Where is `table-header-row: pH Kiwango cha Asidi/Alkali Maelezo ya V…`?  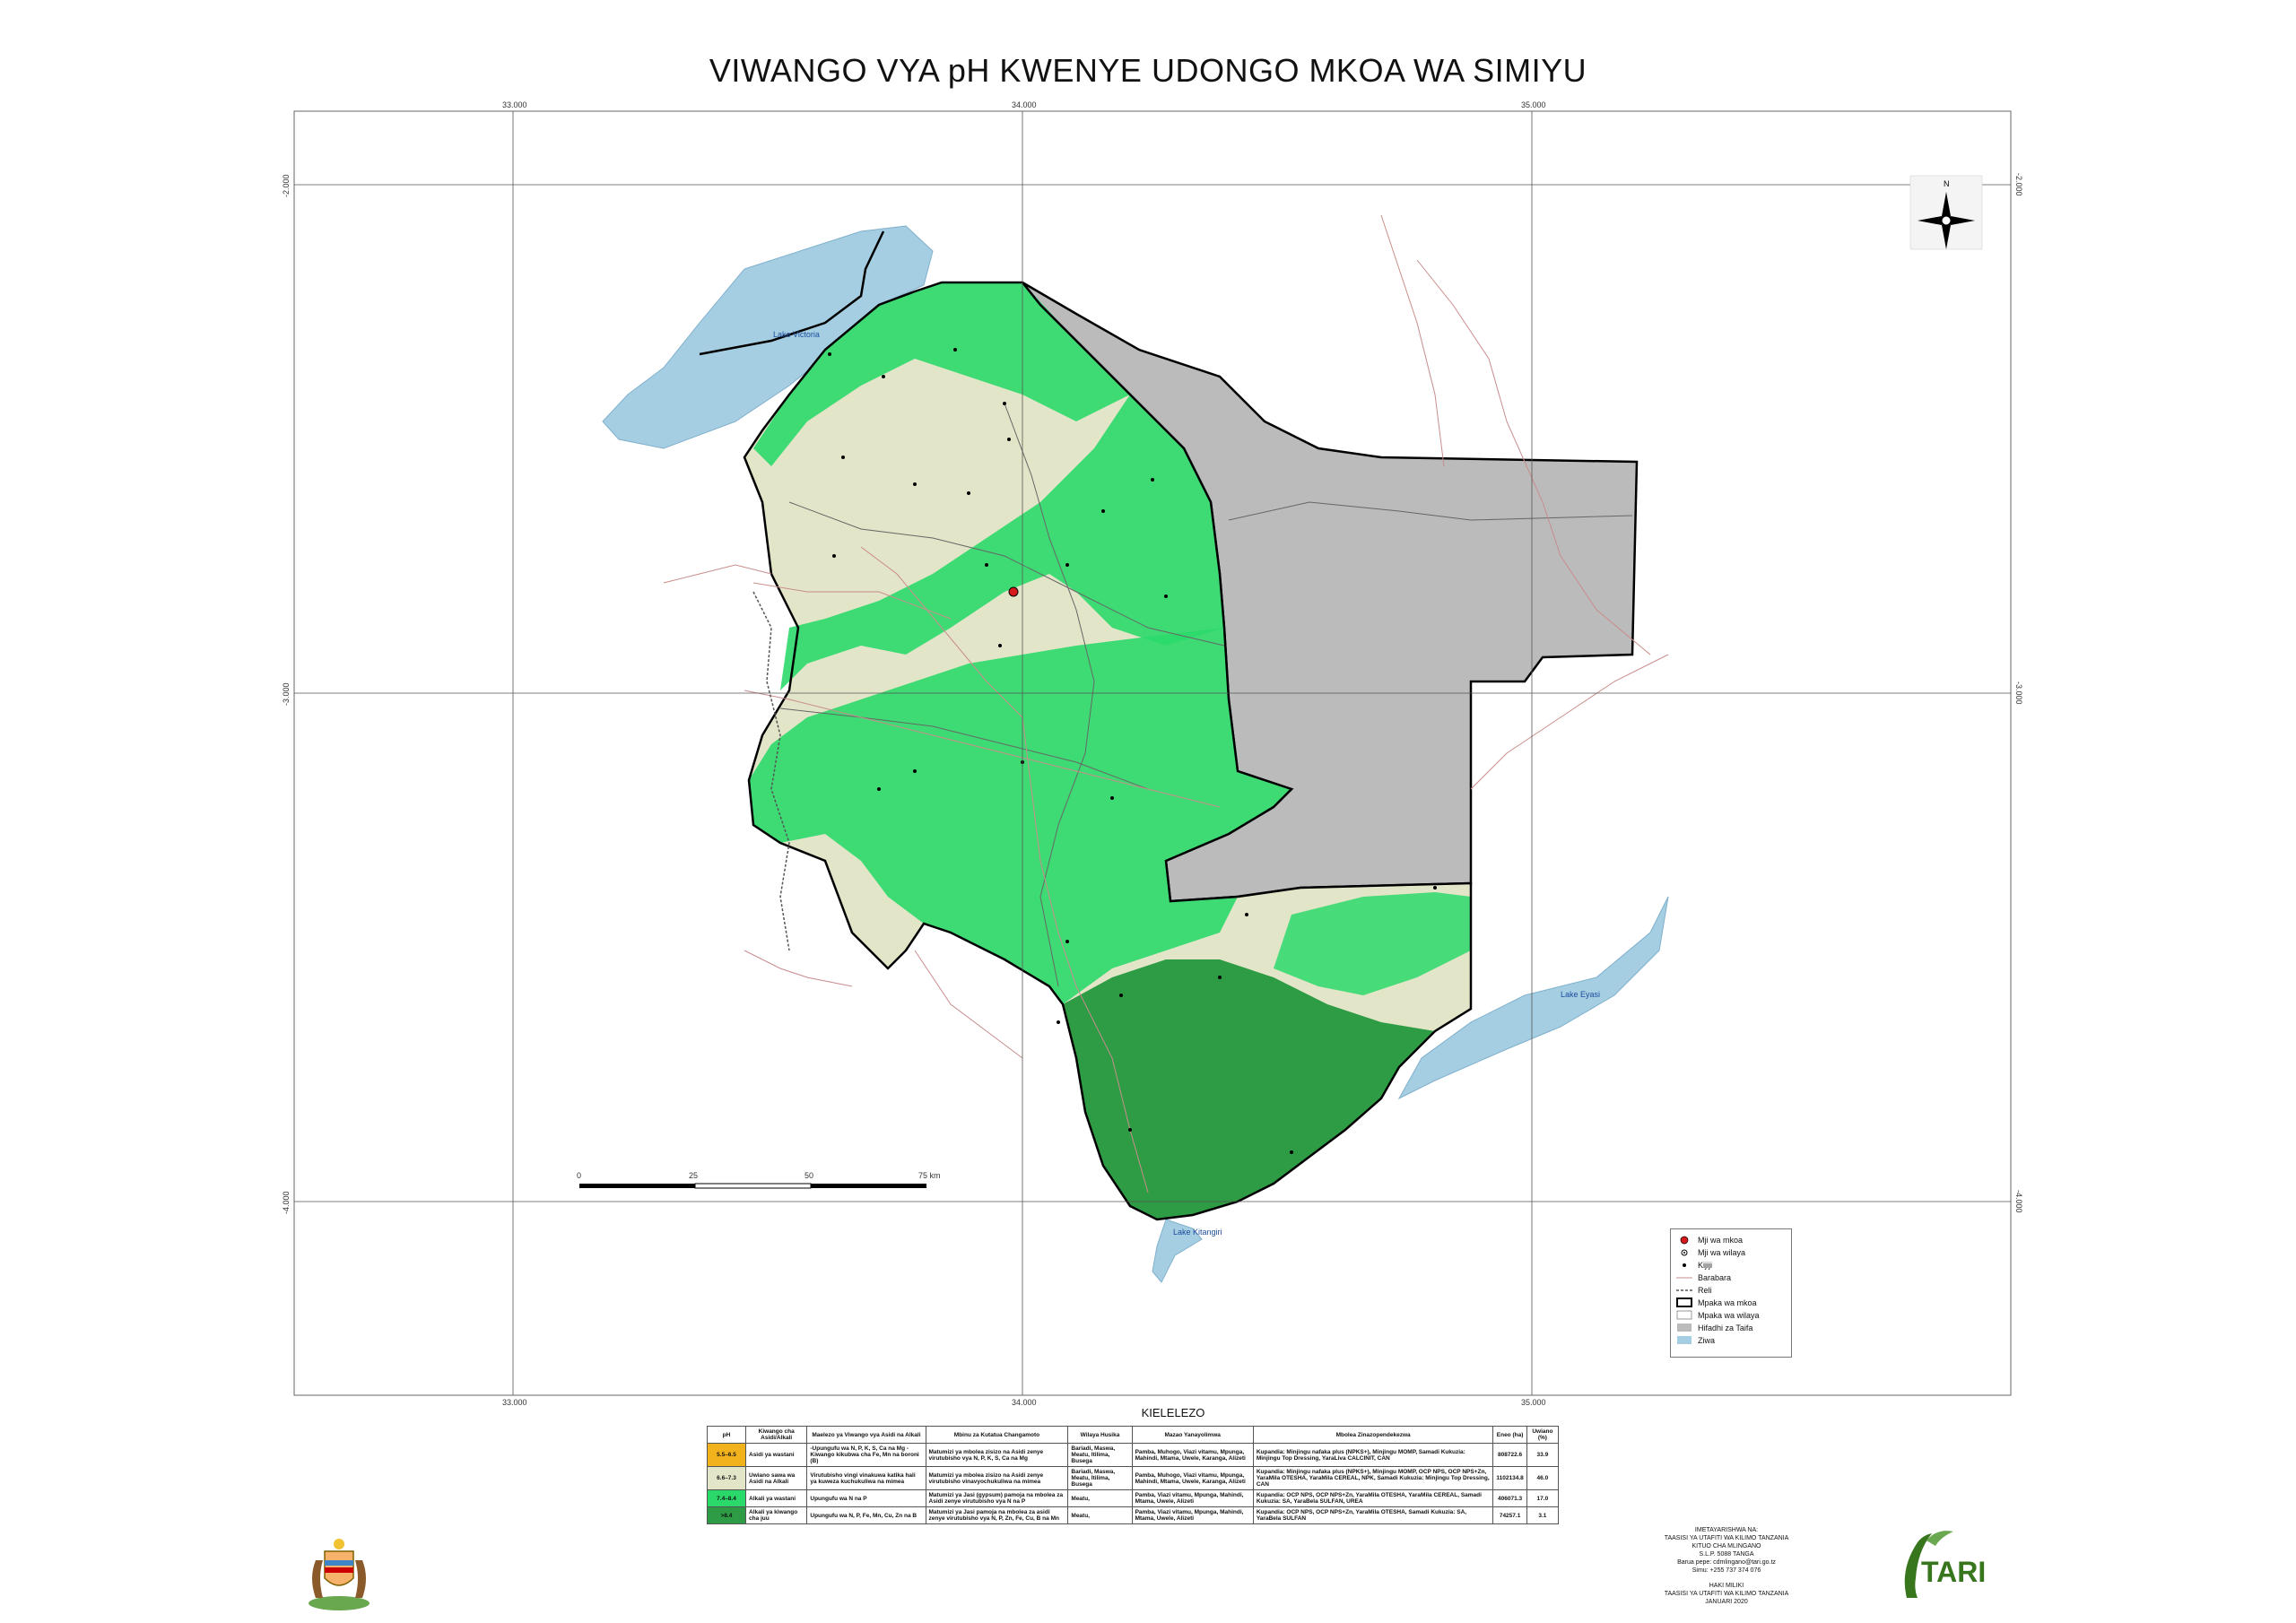 table-header-row: pH Kiwango cha Asidi/Alkali Maelezo ya V… is located at coordinates (1133, 1435).